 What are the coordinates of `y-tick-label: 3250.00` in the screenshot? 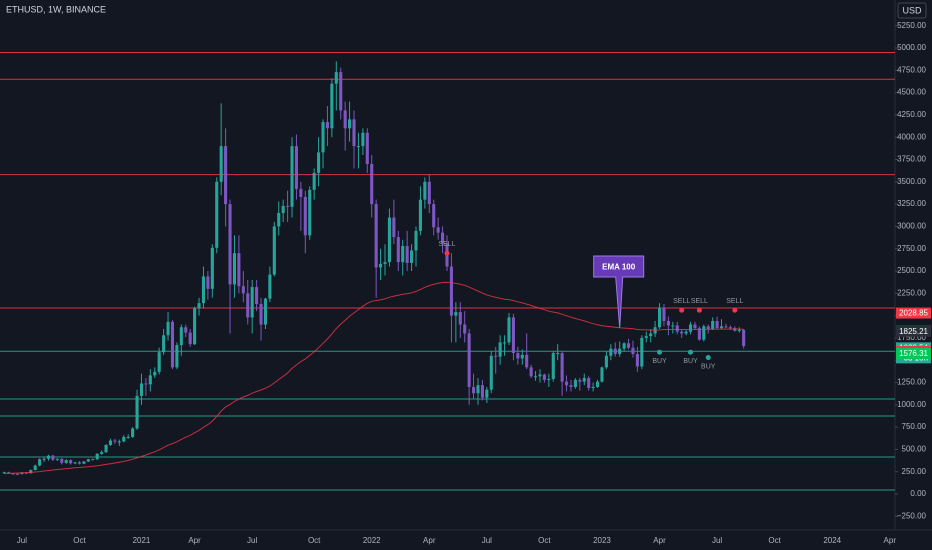 It's located at (911, 203).